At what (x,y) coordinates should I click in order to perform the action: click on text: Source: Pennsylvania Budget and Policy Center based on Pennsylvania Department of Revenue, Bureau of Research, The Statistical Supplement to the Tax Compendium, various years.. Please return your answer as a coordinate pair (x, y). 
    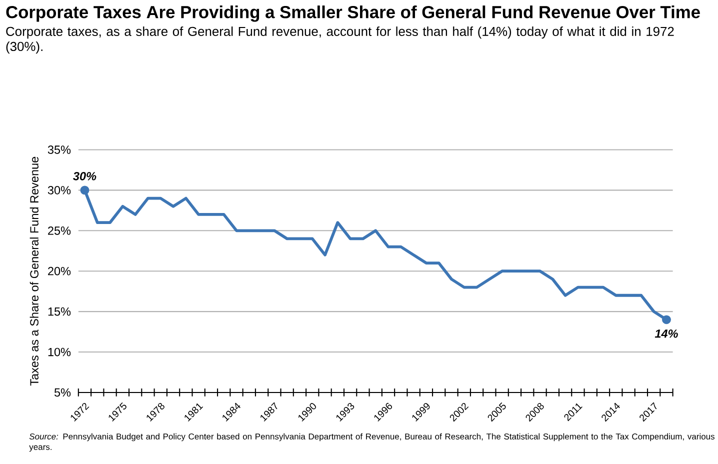
    Looking at the image, I should click on (371, 442).